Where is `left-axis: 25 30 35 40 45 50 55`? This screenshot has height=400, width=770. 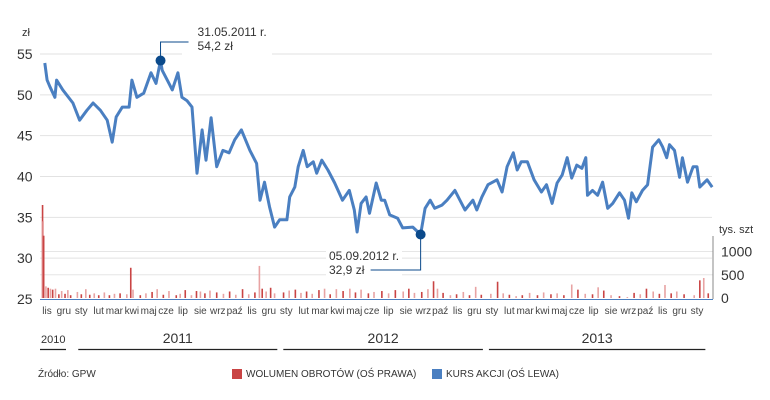 left-axis: 25 30 35 40 45 50 55 is located at coordinates (25, 176).